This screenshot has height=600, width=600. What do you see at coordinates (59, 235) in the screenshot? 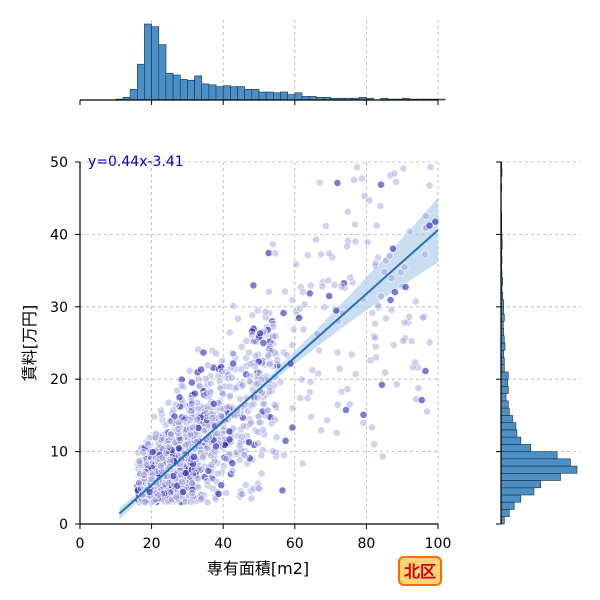
I see `y-tick-label: 40` at bounding box center [59, 235].